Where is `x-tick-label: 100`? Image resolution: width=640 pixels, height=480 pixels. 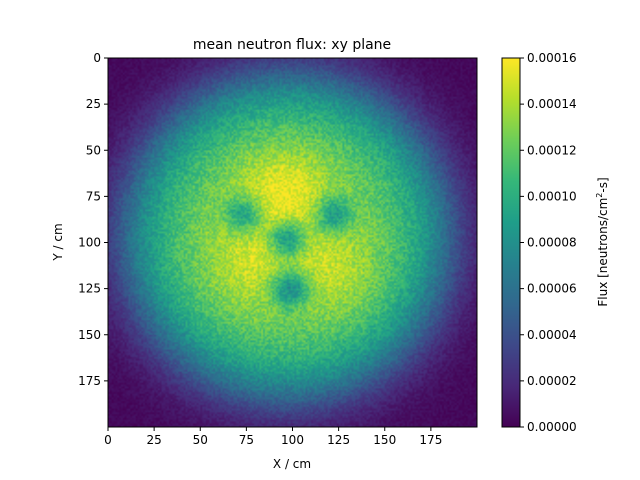 x-tick-label: 100 is located at coordinates (292, 440).